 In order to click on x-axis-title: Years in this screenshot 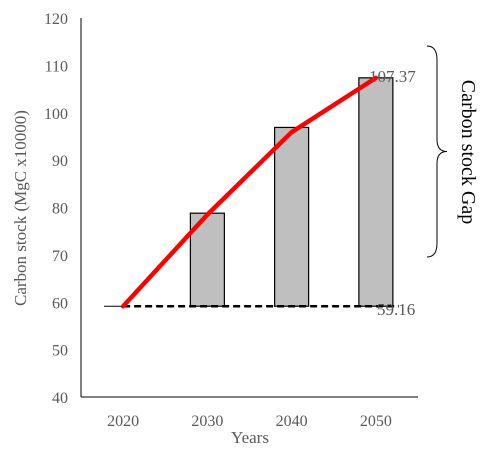, I will do `click(250, 437)`.